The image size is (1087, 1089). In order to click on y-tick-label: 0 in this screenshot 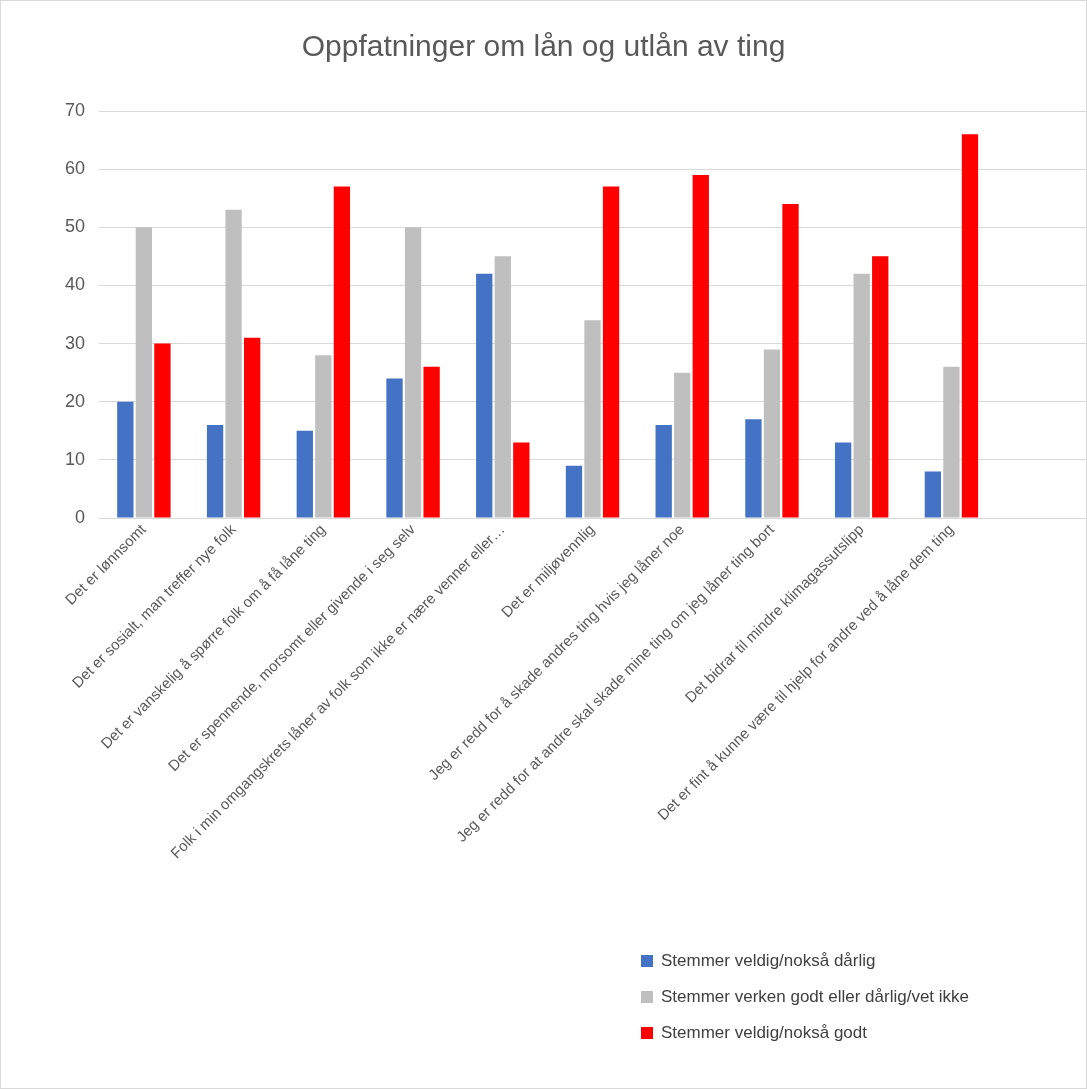, I will do `click(80, 516)`.